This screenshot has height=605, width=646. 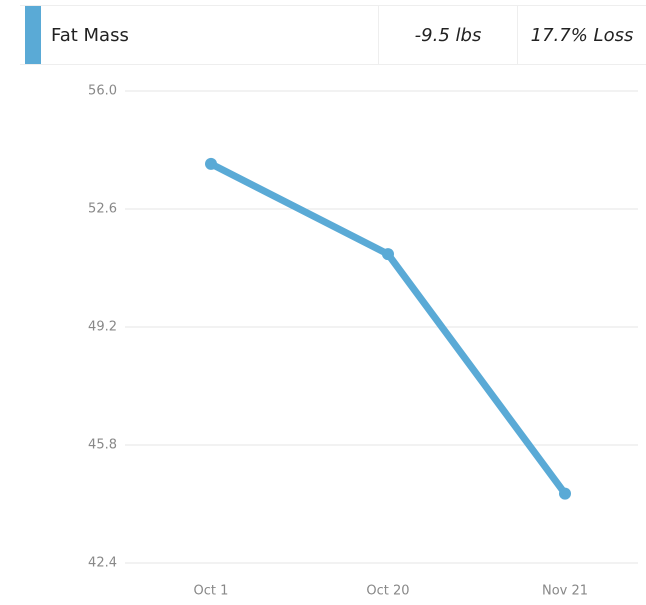 I want to click on metric-label: Fat Mass, so click(x=90, y=35).